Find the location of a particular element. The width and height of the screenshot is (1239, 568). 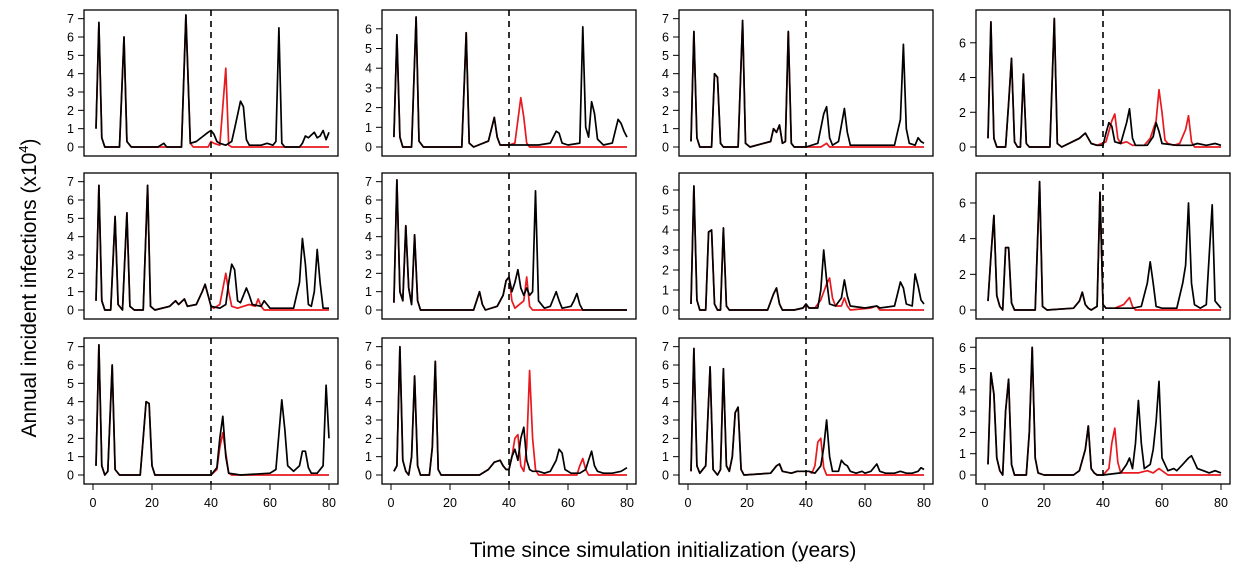

panel-r0-c0: 0 1 2 3 4 5 6 7 is located at coordinates (203, 83).